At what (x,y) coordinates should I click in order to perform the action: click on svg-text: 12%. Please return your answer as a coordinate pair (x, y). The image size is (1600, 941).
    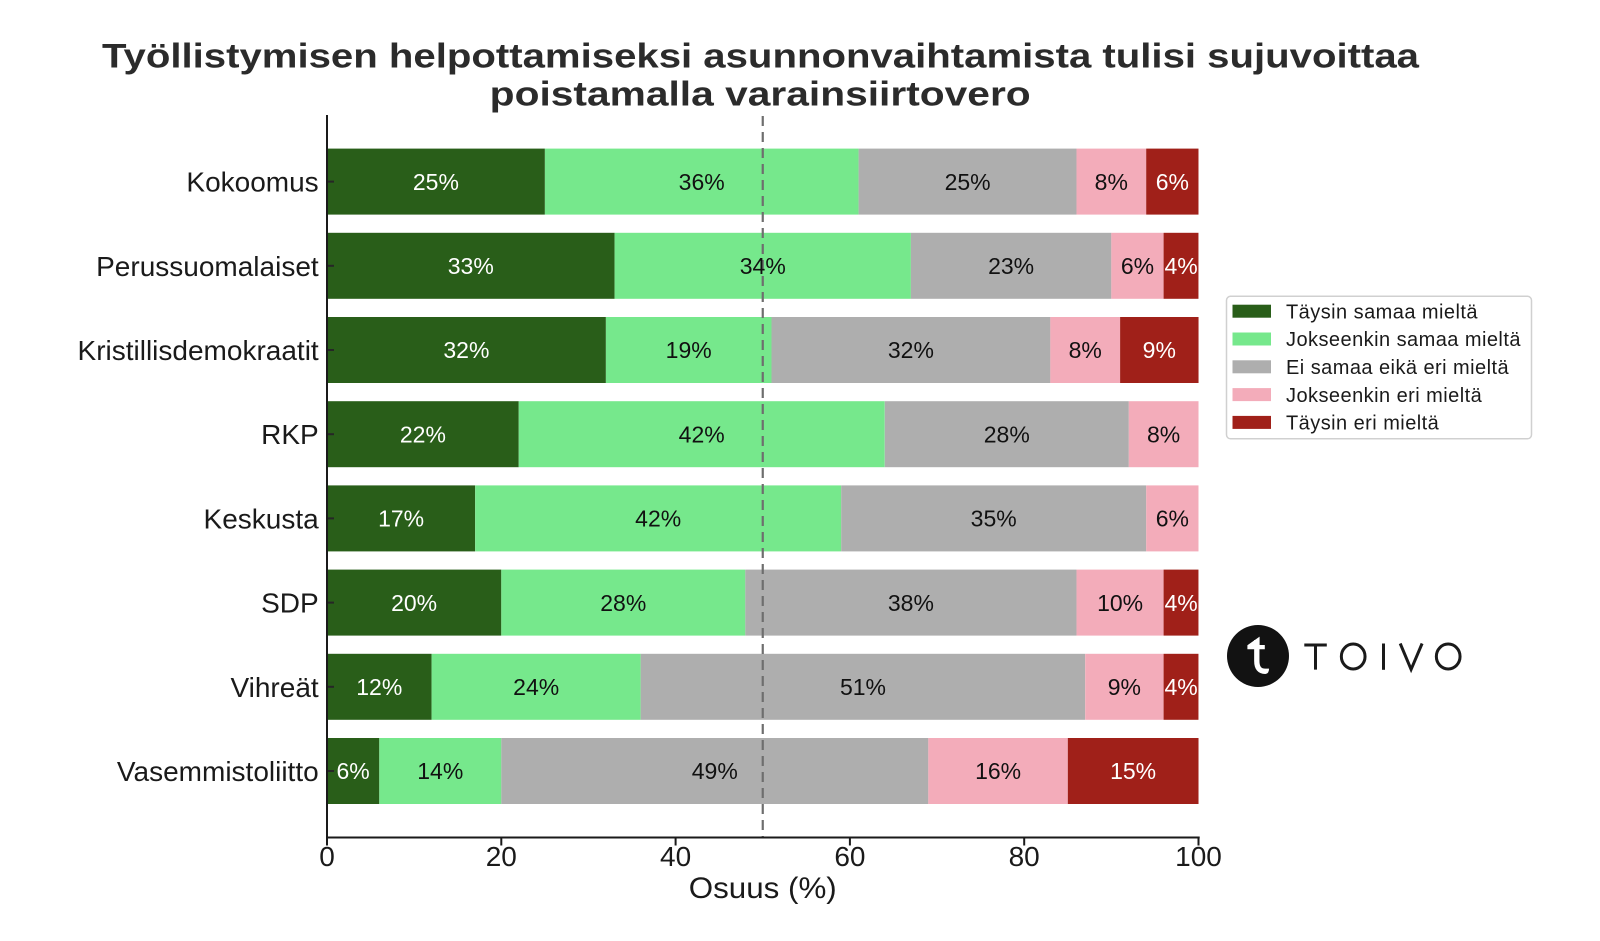
    Looking at the image, I should click on (379, 687).